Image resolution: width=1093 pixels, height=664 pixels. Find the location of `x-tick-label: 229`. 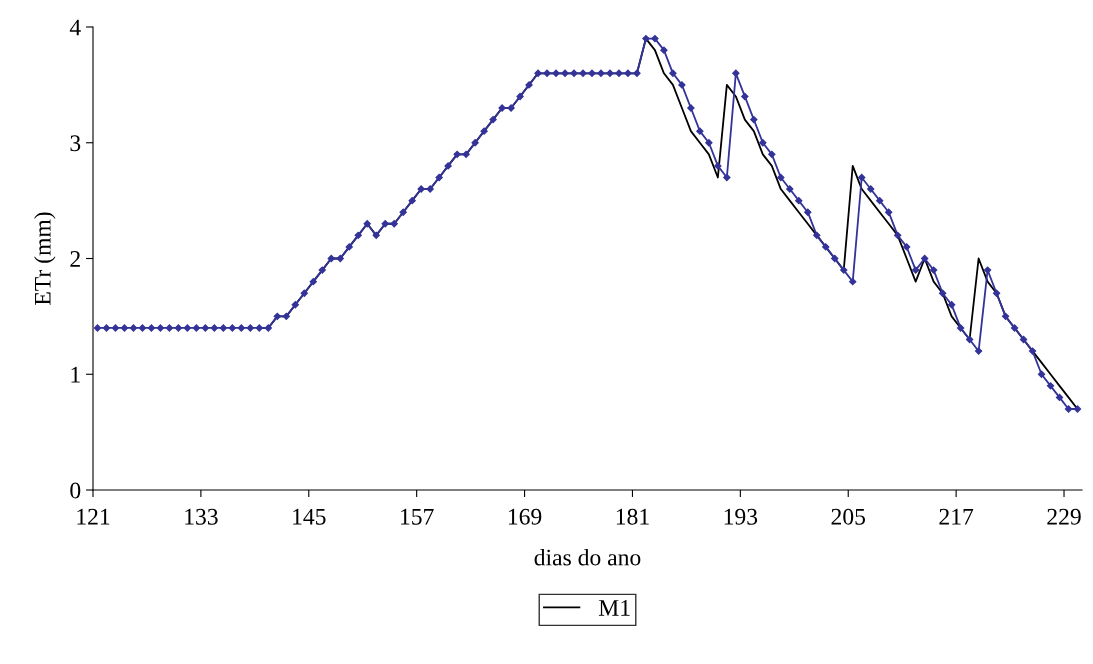

x-tick-label: 229 is located at coordinates (1064, 516).